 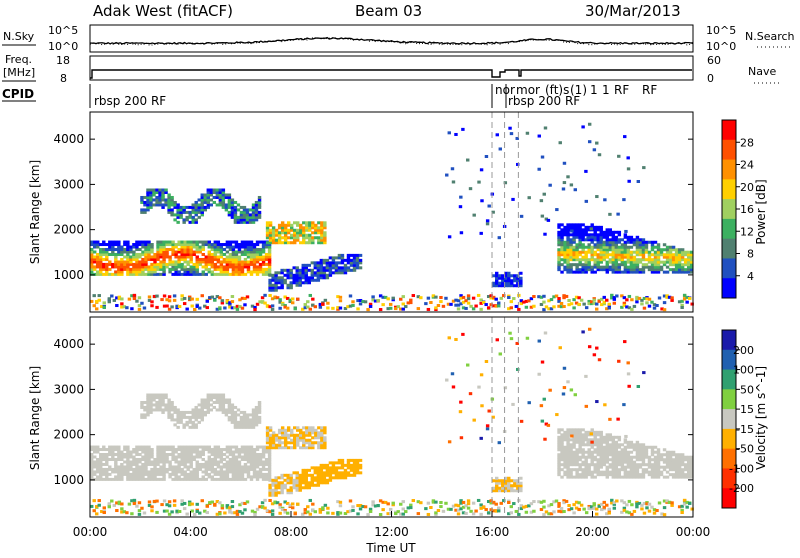 I want to click on colorbar-swatch, so click(x=729, y=189).